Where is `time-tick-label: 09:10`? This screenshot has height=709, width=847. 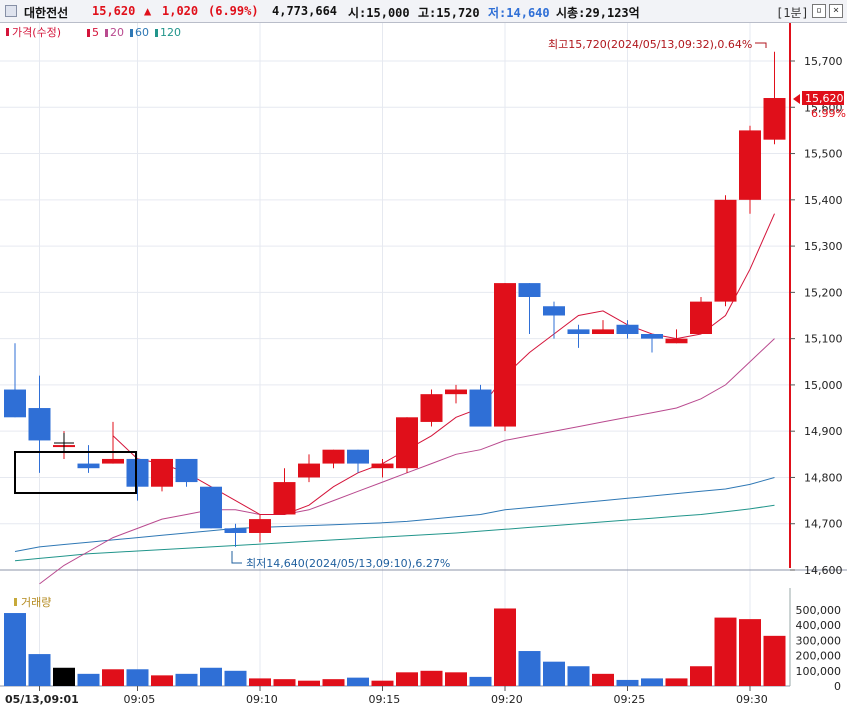
time-tick-label: 09:10 is located at coordinates (262, 699).